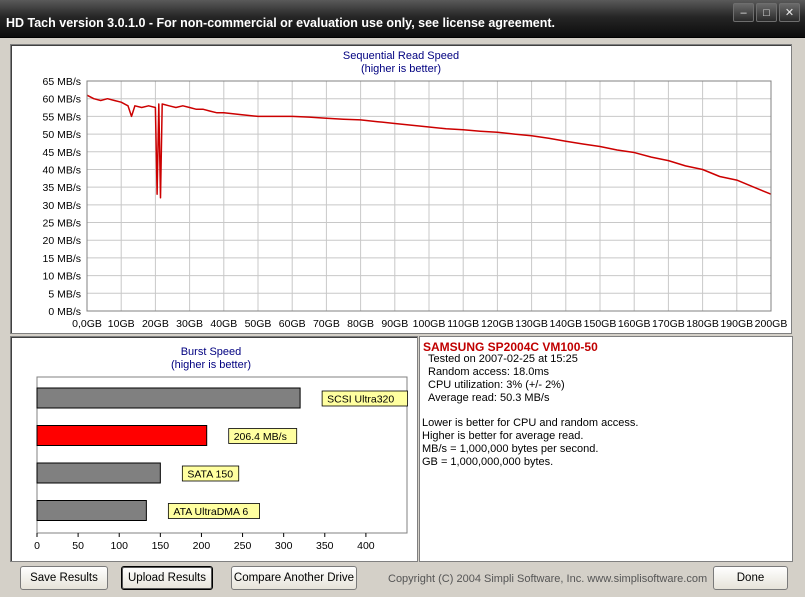  Describe the element at coordinates (531, 324) in the screenshot. I see `seq-xtick-label: 130GB` at that location.